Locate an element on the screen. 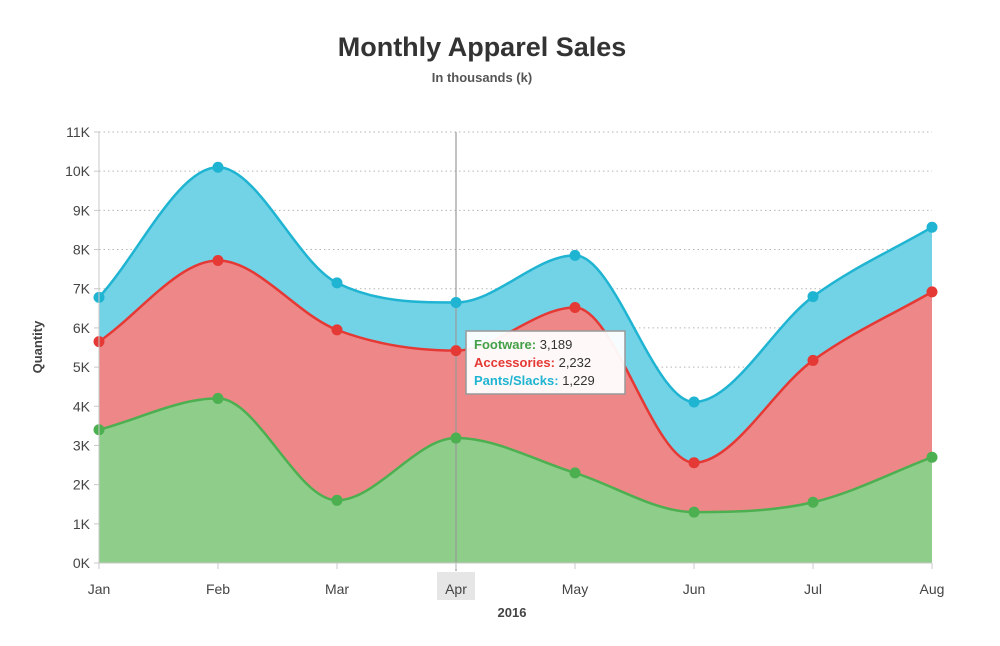  x-tick-label: Apr is located at coordinates (456, 589).